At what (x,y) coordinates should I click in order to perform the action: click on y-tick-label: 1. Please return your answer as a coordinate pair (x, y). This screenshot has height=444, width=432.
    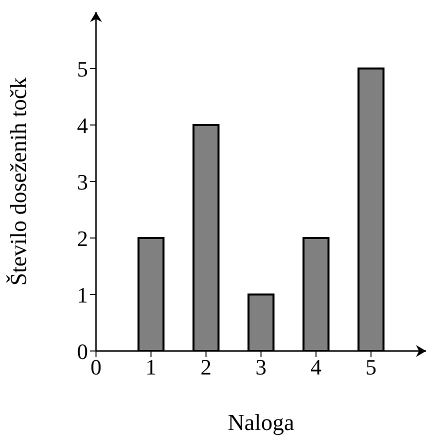
    Looking at the image, I should click on (82, 295).